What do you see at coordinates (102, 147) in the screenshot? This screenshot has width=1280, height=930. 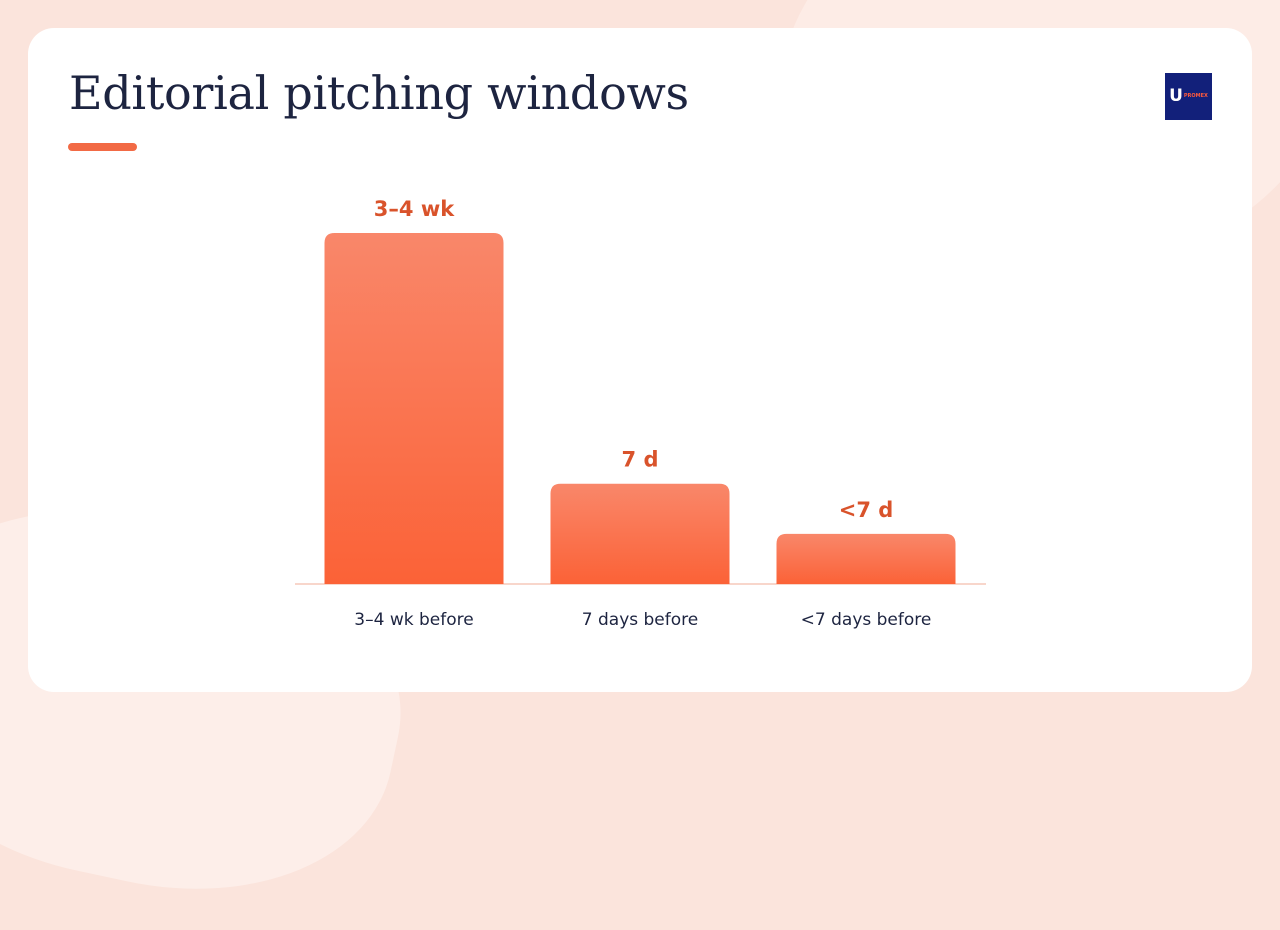 I see `title-accent-bar` at bounding box center [102, 147].